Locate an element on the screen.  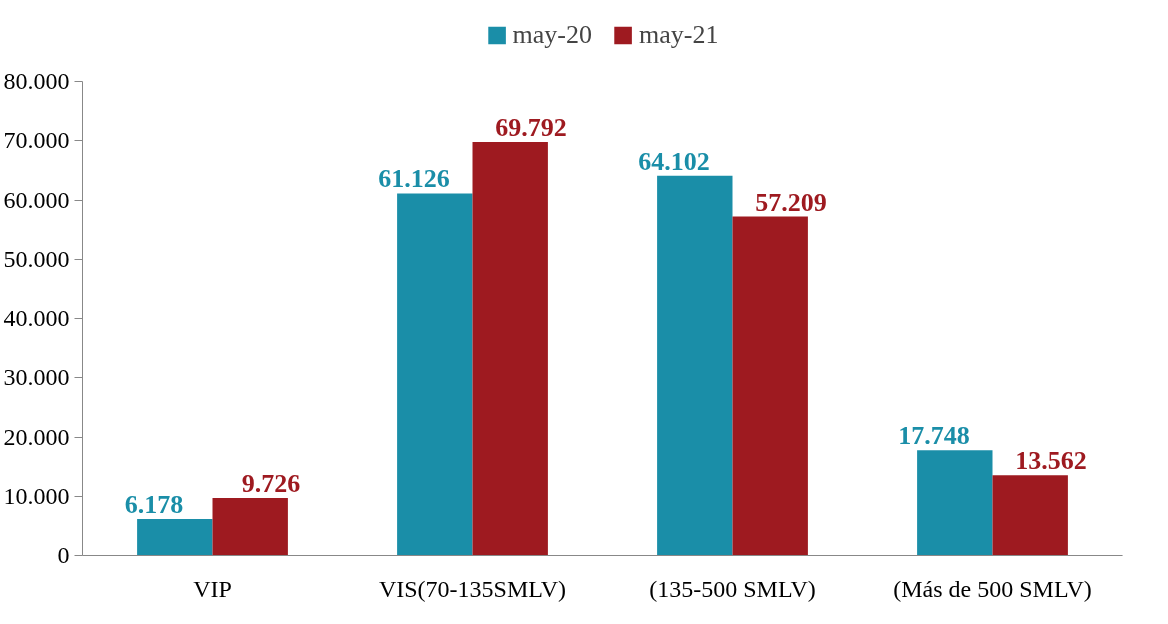
y-tick-label: 0 is located at coordinates (63, 555).